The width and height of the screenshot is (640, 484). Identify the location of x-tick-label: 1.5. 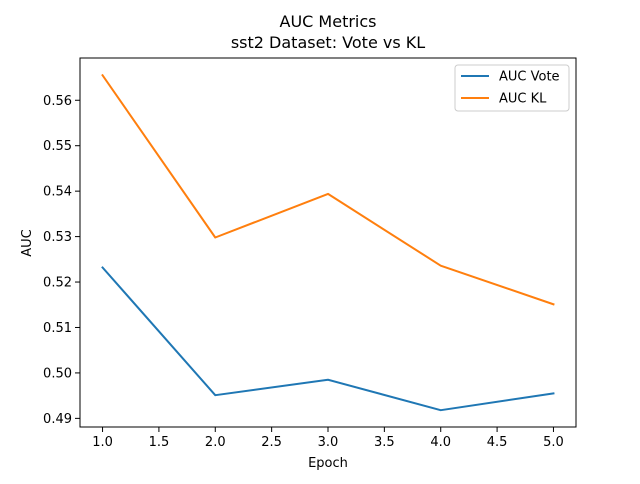
(159, 442).